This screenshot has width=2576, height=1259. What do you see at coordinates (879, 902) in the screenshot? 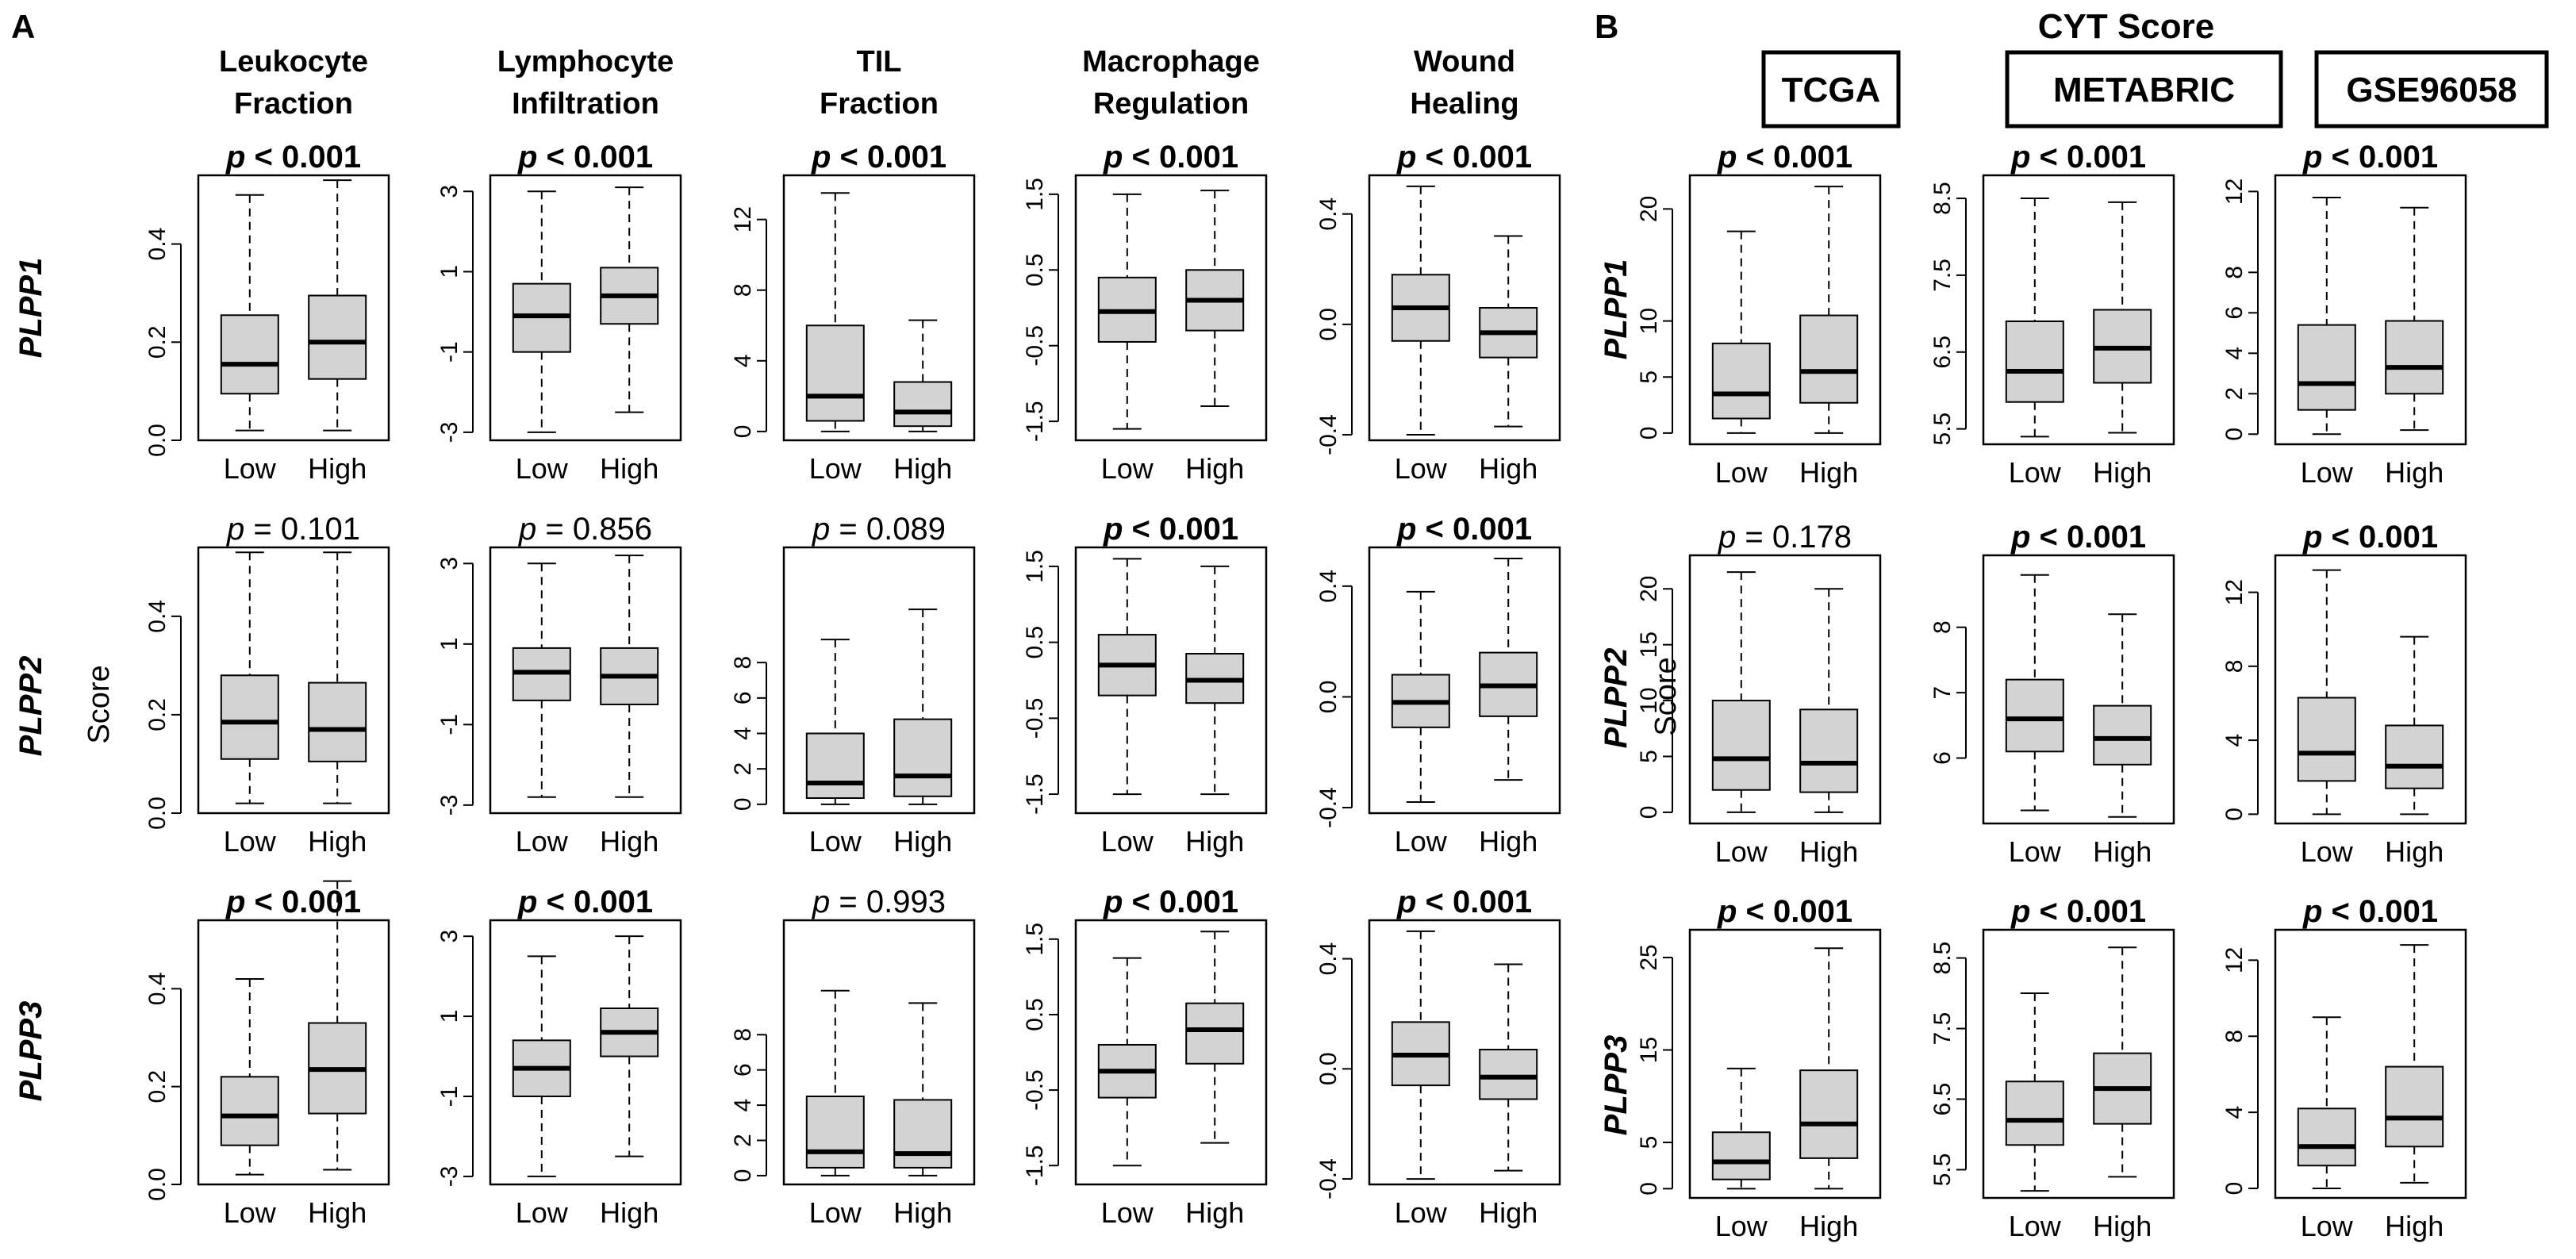
I see `p-value-label: p = 0.993` at bounding box center [879, 902].